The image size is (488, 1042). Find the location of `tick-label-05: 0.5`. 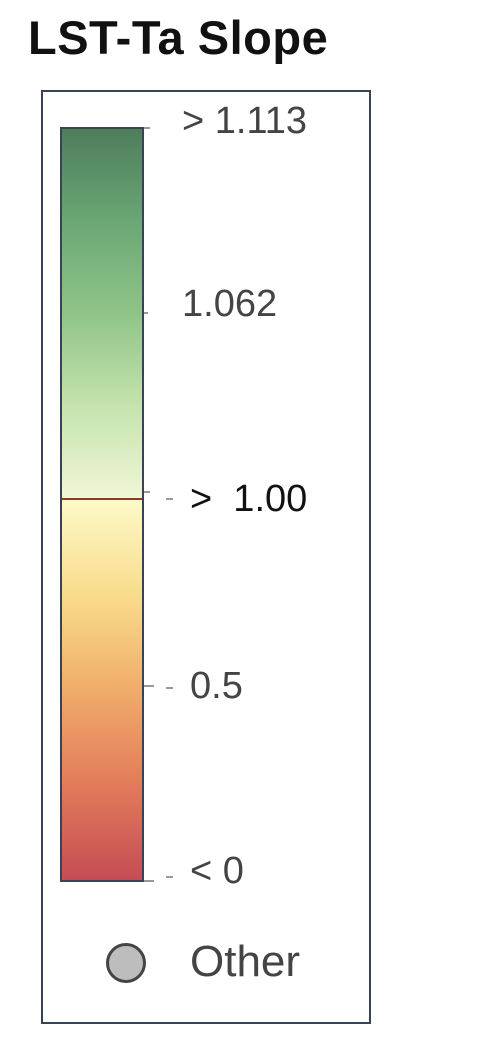

tick-label-05: 0.5 is located at coordinates (216, 686).